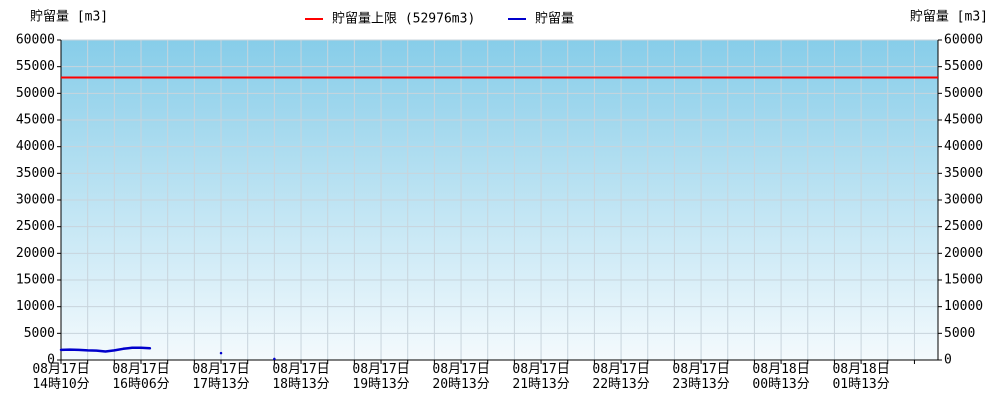 The image size is (1000, 400). I want to click on y2-tick-label: 0, so click(948, 360).